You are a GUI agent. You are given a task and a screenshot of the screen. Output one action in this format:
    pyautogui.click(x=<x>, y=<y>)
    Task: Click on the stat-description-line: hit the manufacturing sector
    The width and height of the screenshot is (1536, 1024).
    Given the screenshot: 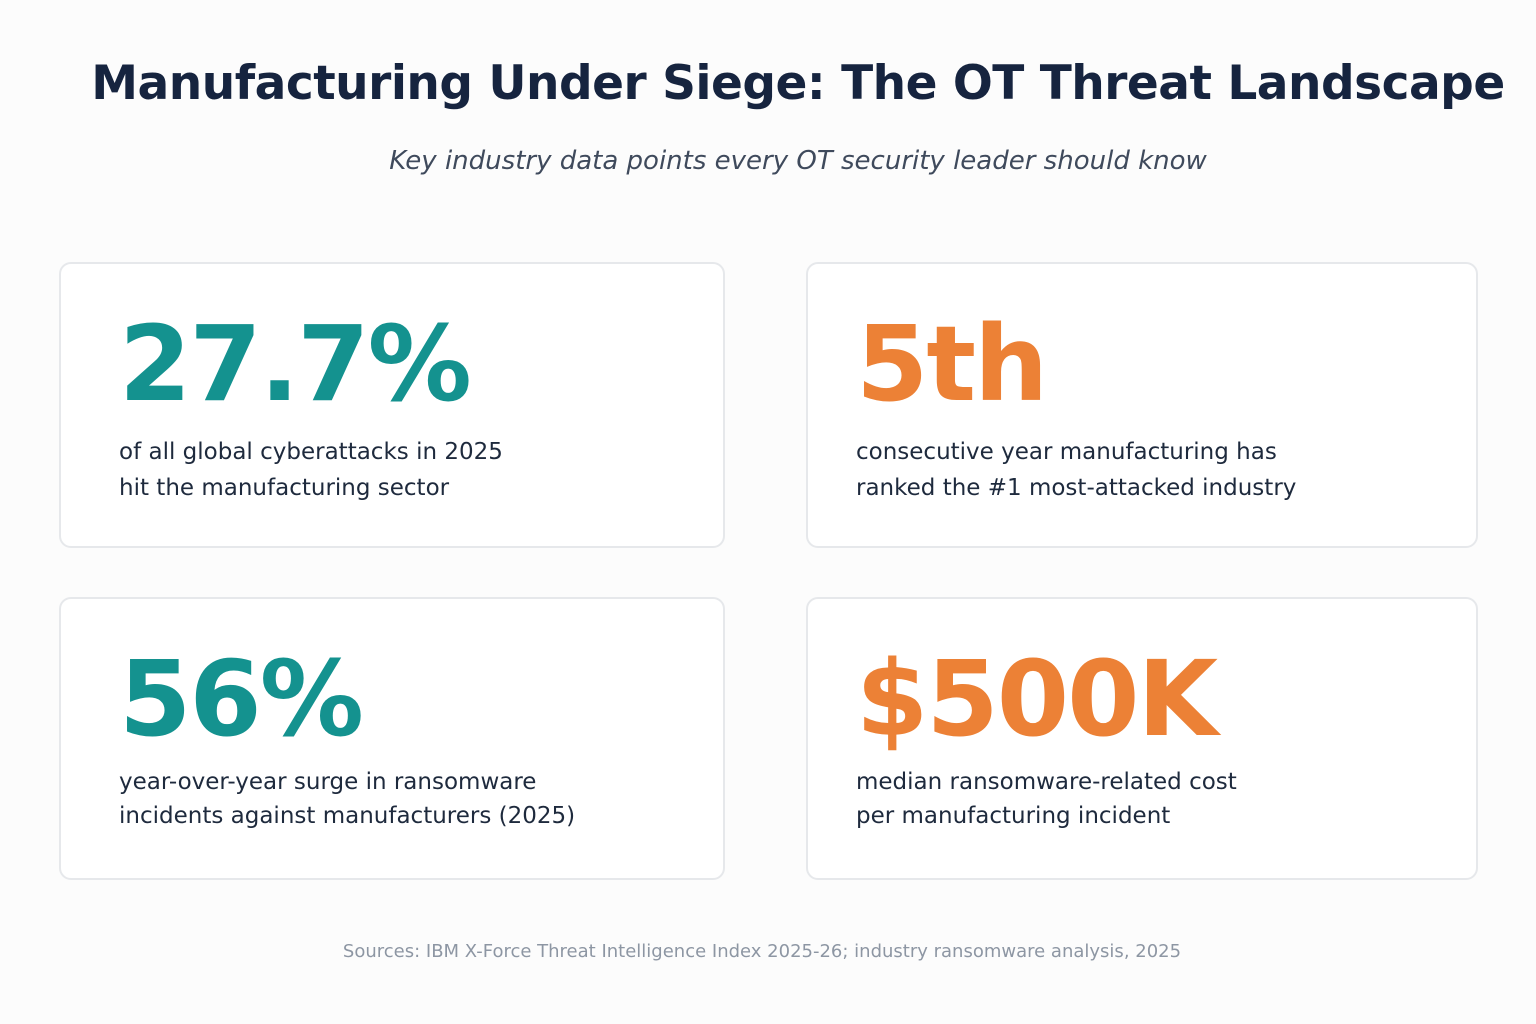 What is the action you would take?
    pyautogui.click(x=284, y=488)
    